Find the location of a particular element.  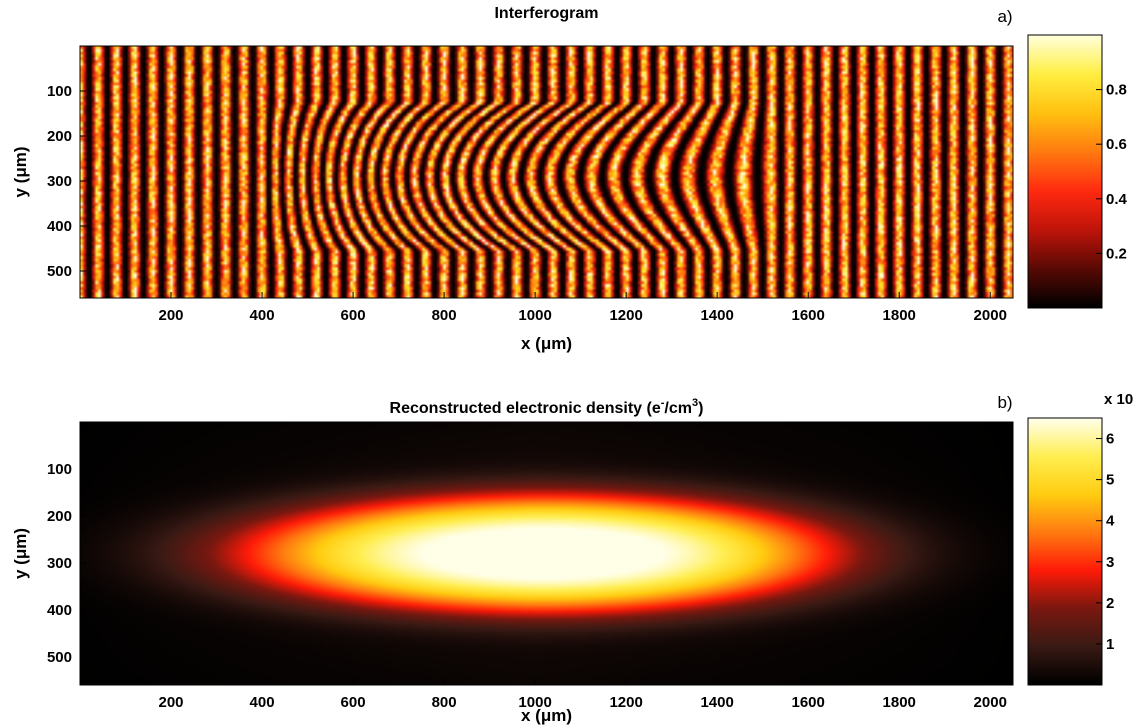

colorbar-tick-label: 0.2 is located at coordinates (1116, 253).